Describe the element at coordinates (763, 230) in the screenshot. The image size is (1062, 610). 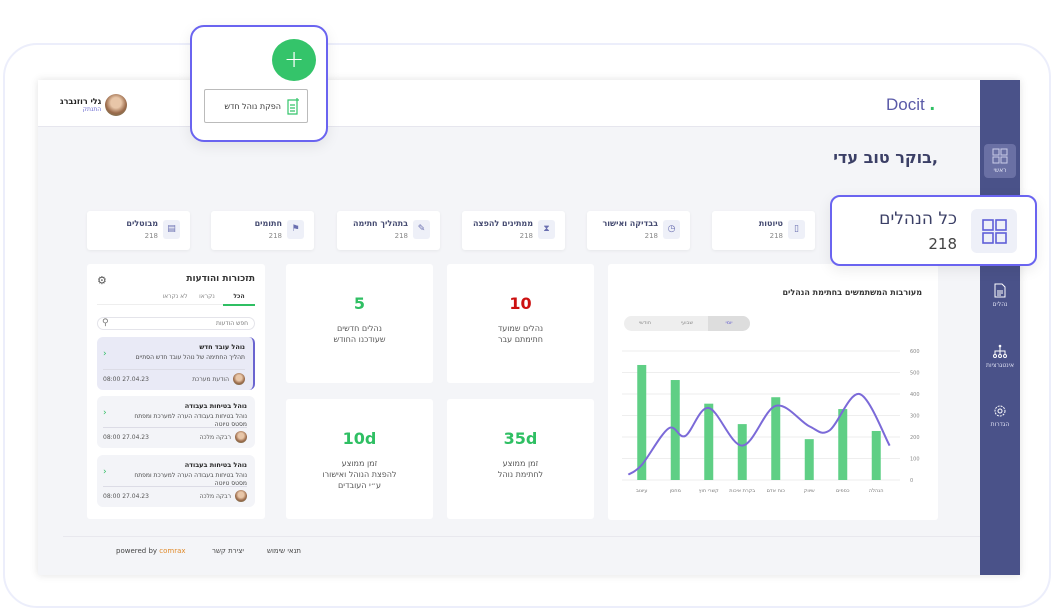
I see `stat-drafts: ▯ טיוטות 218` at that location.